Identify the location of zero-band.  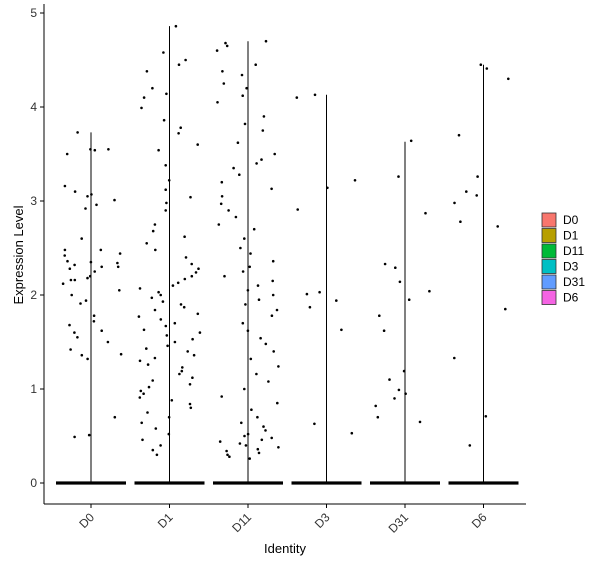
(483, 483).